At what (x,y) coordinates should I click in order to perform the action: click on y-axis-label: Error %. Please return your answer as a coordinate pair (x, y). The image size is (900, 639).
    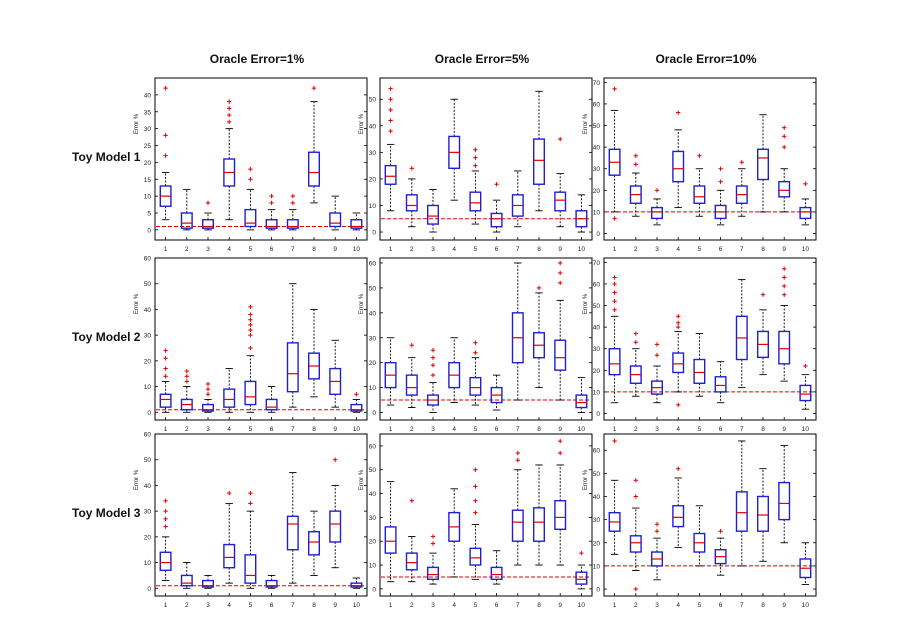
    Looking at the image, I should click on (586, 123).